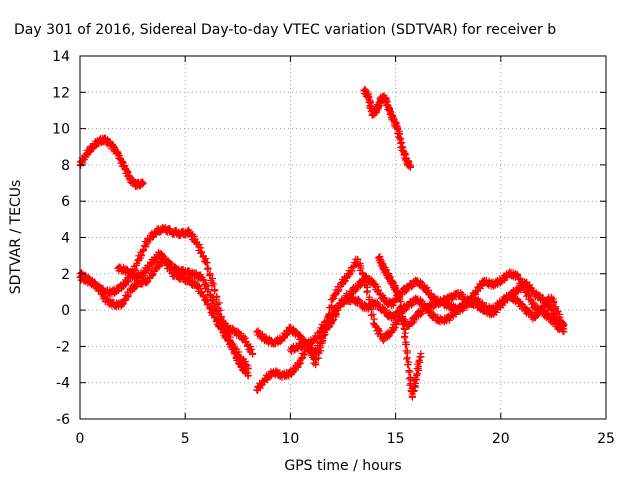 This screenshot has width=640, height=480. What do you see at coordinates (290, 439) in the screenshot?
I see `x-tick-label: 10` at bounding box center [290, 439].